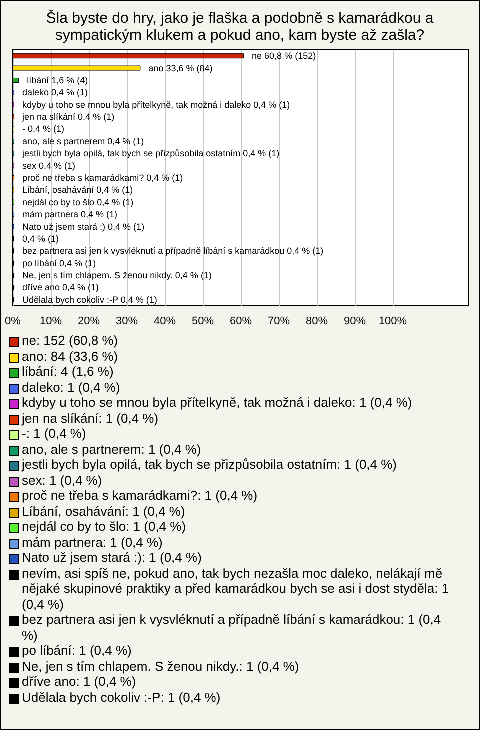  I want to click on category-label: jen na slíkání 0,4 % (1), so click(68, 117).